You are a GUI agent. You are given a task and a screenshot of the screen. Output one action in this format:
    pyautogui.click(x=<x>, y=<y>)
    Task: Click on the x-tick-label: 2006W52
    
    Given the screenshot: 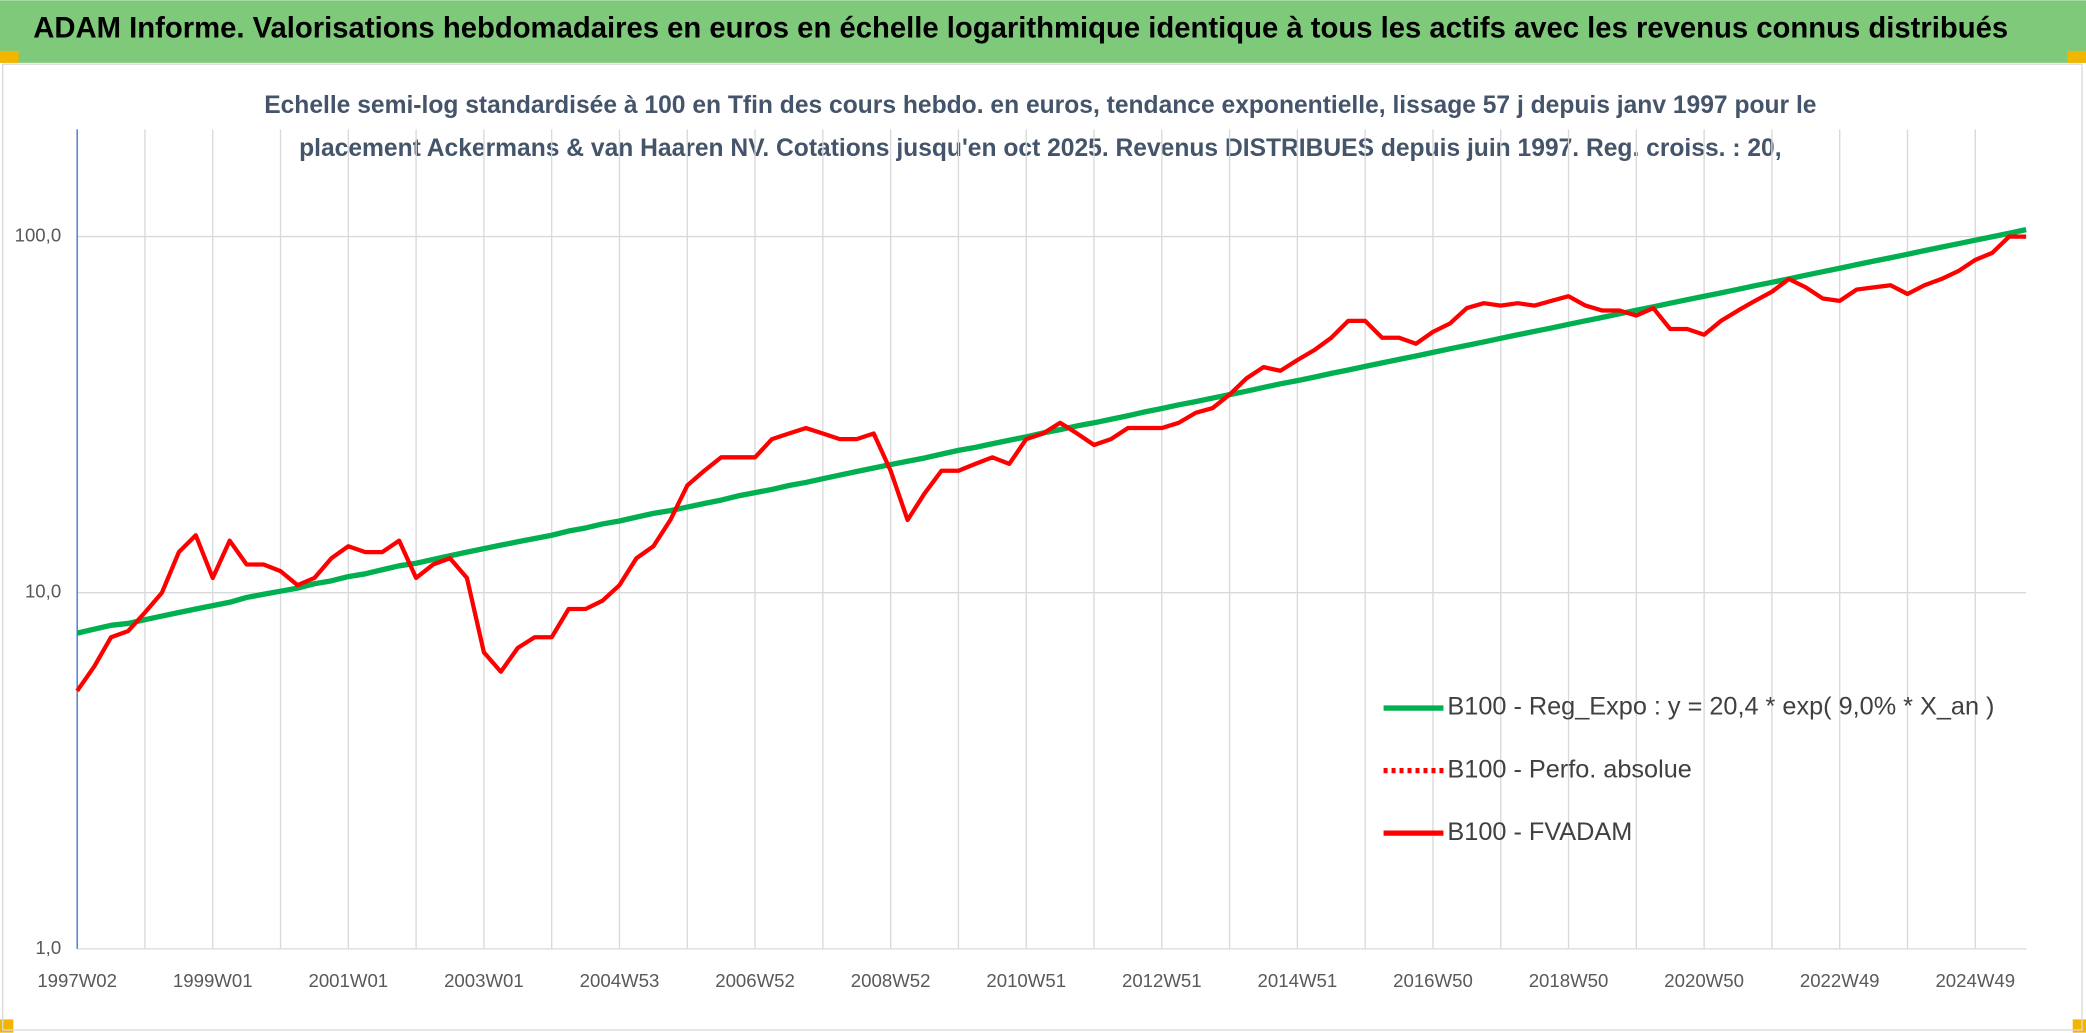 What is the action you would take?
    pyautogui.click(x=755, y=980)
    